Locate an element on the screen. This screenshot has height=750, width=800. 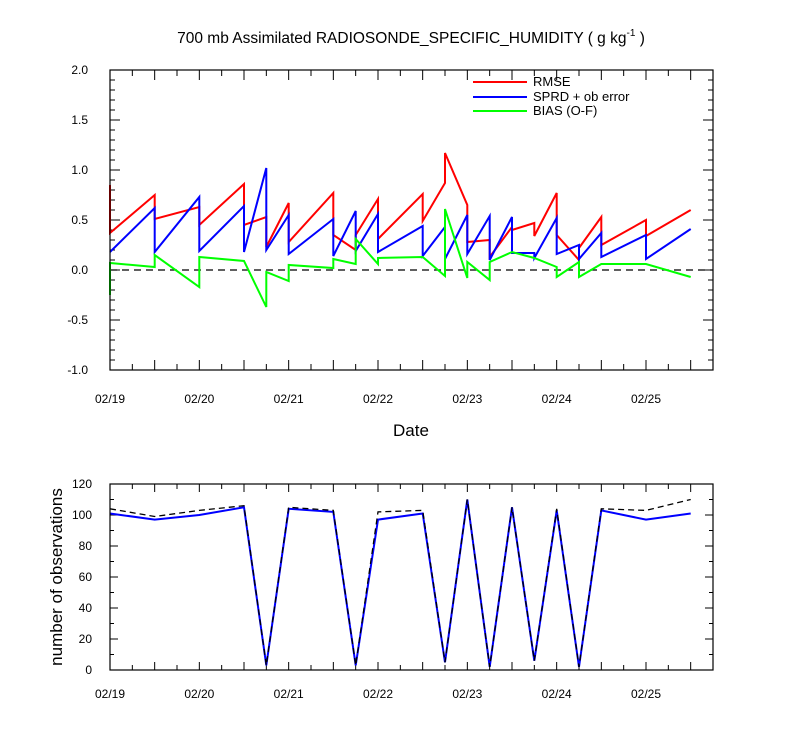
bottom-x-tick-label: 02/22 is located at coordinates (378, 694).